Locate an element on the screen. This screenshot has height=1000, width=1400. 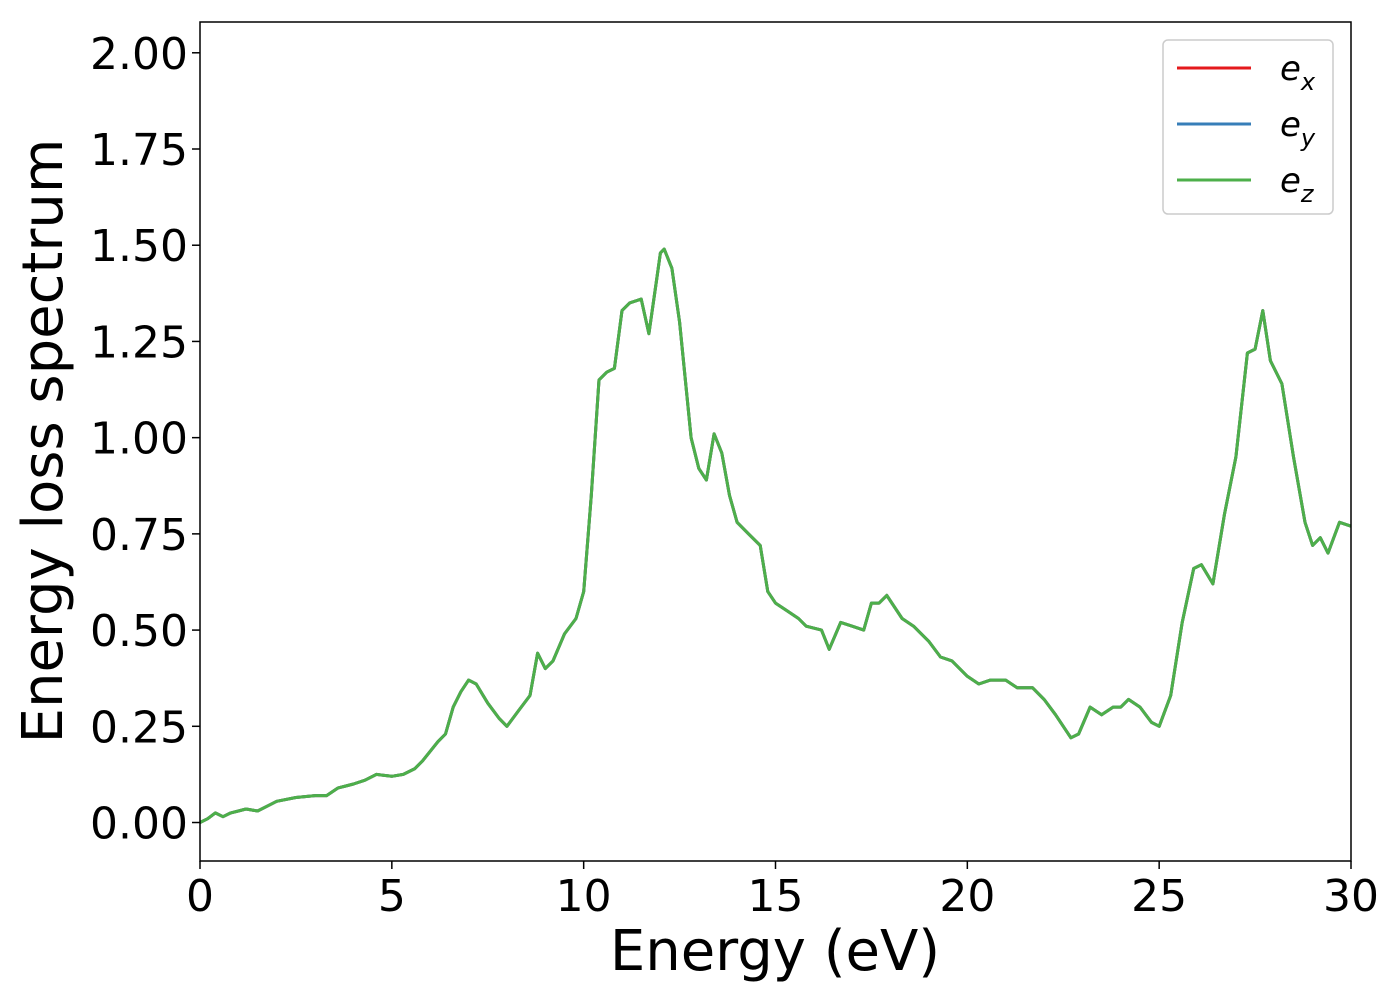
y-tick-label: 1.50 is located at coordinates (139, 246).